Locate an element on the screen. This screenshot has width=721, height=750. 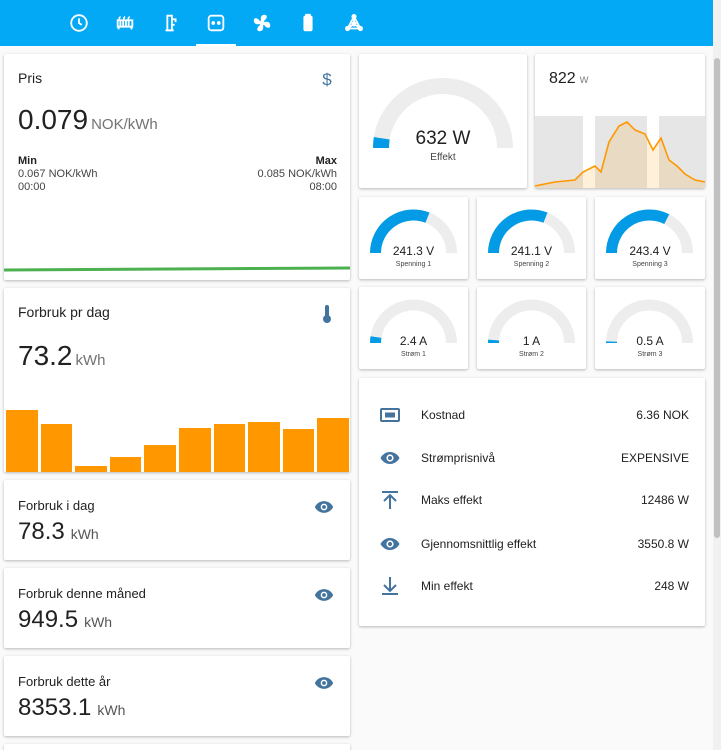
currency-icon: $ is located at coordinates (327, 79).